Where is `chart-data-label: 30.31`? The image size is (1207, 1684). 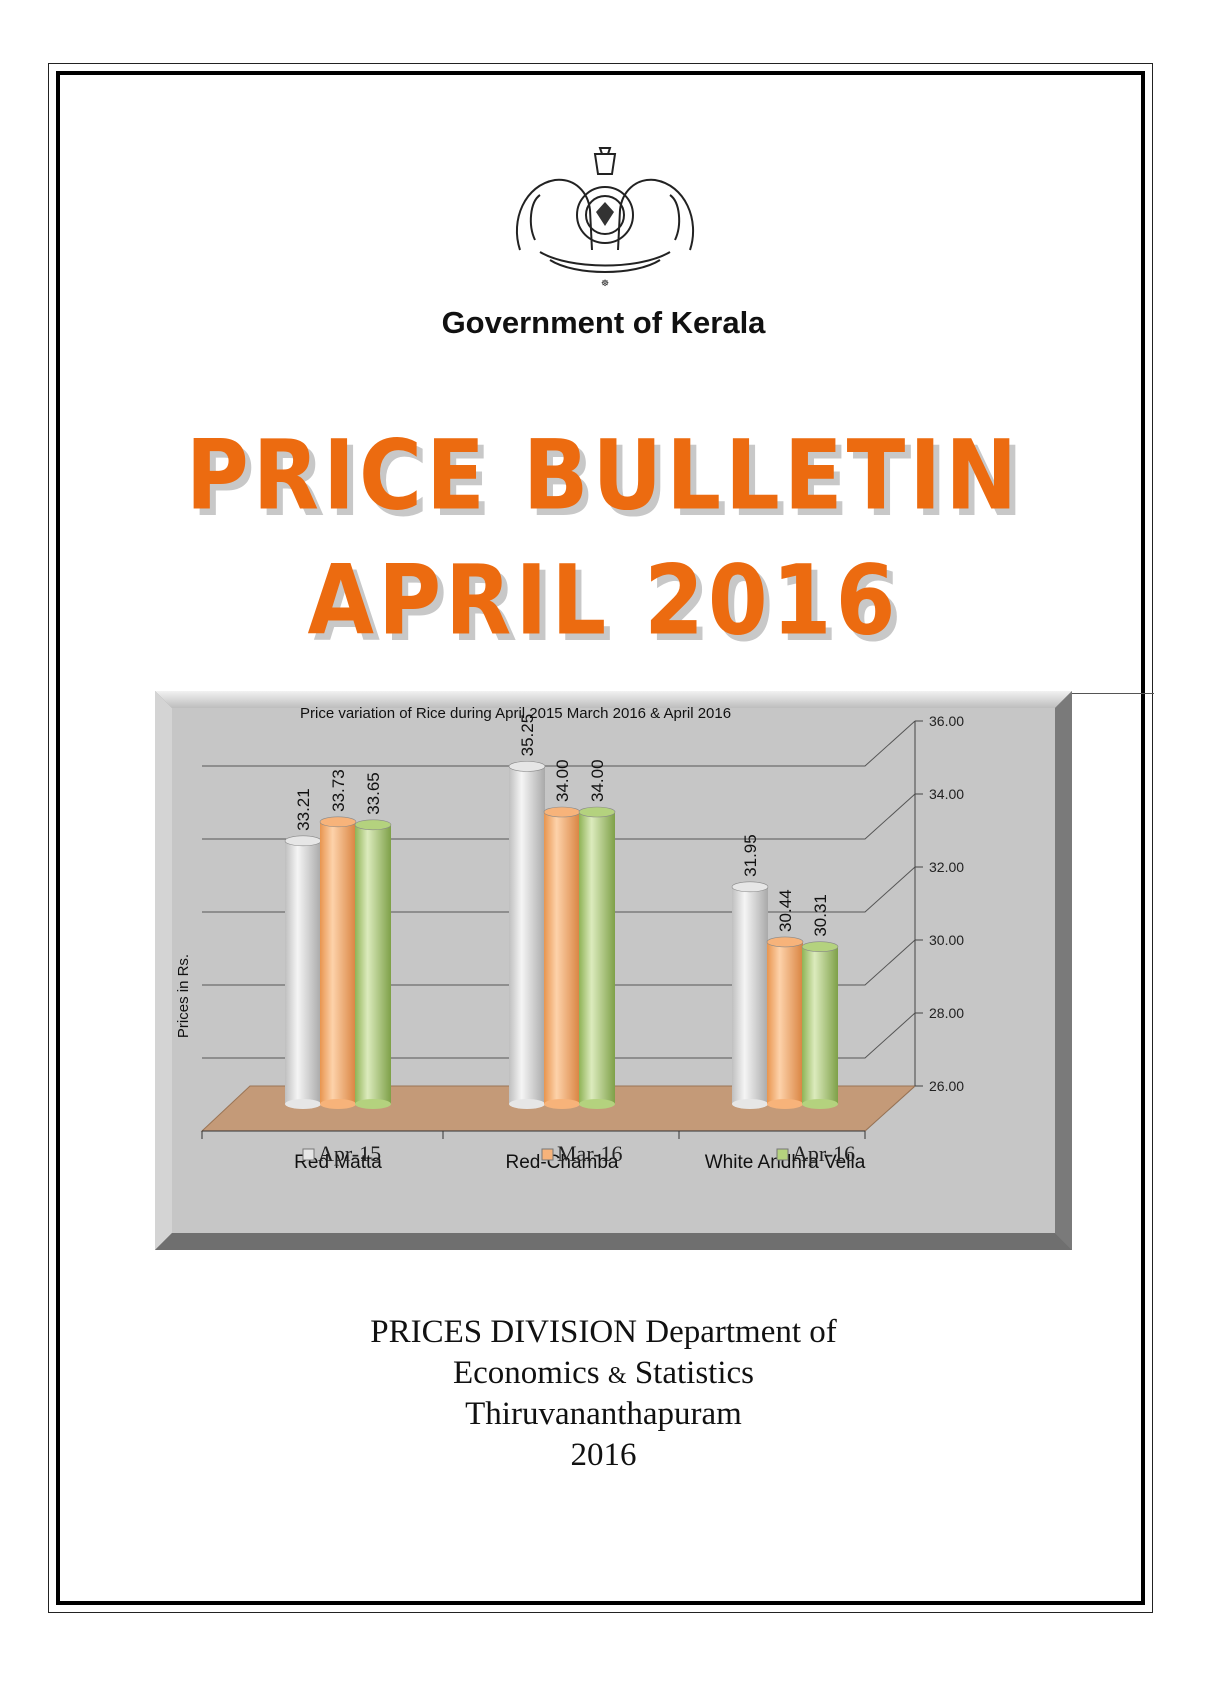 chart-data-label: 30.31 is located at coordinates (820, 915).